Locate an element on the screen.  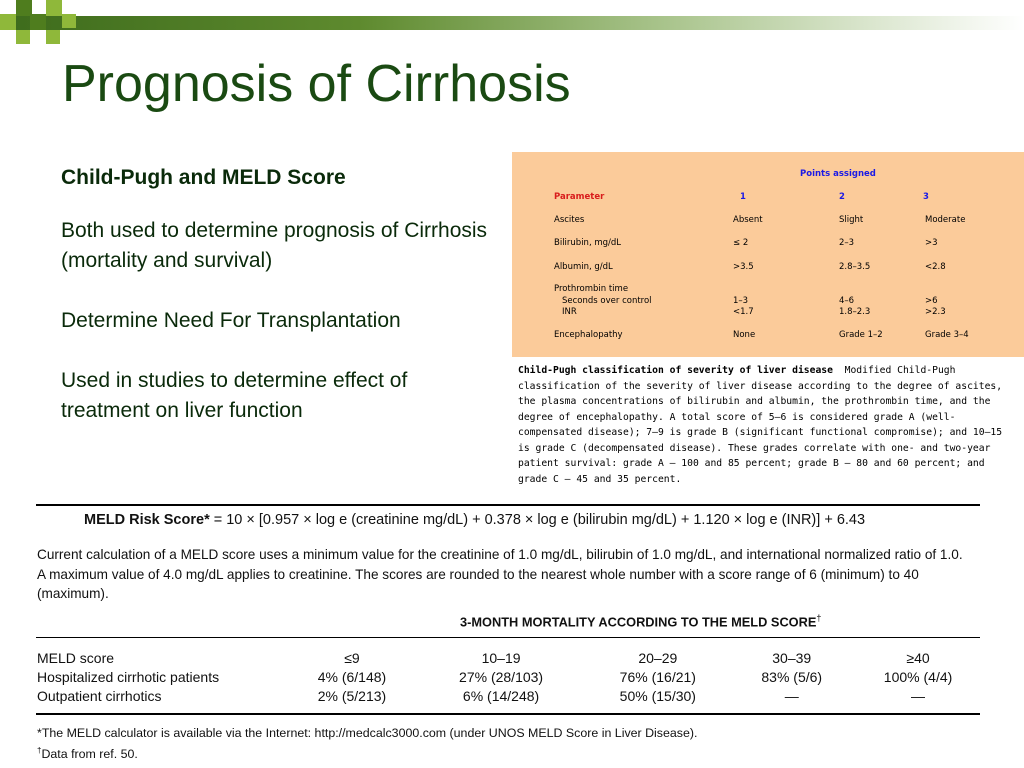
table-cell: 30–39 is located at coordinates (792, 657).